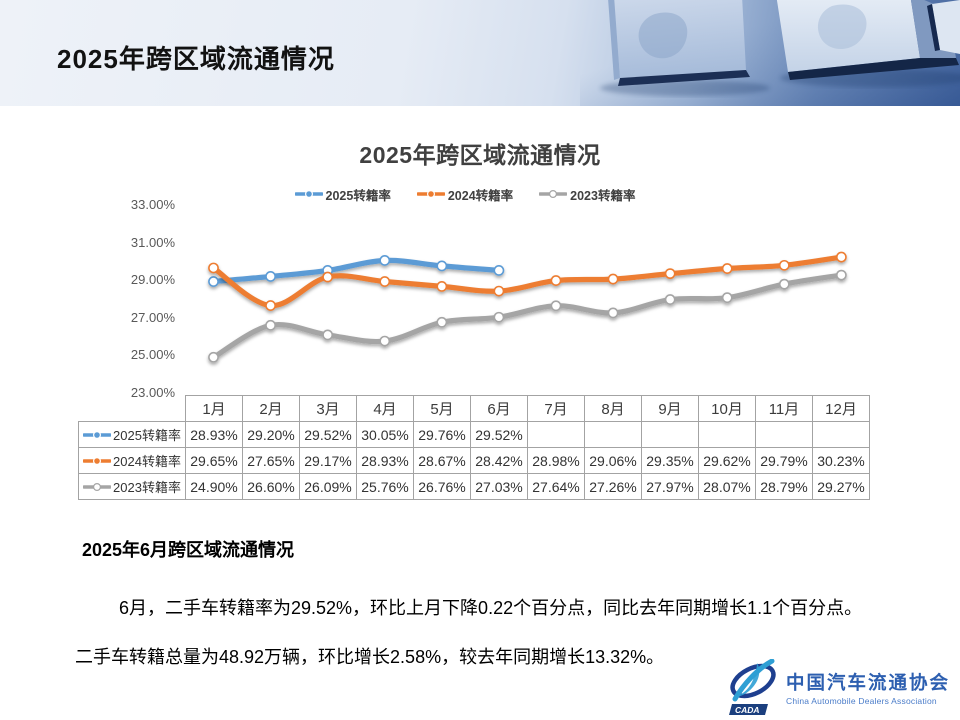  What do you see at coordinates (556, 460) in the screenshot?
I see `value-cell: 28.98%` at bounding box center [556, 460].